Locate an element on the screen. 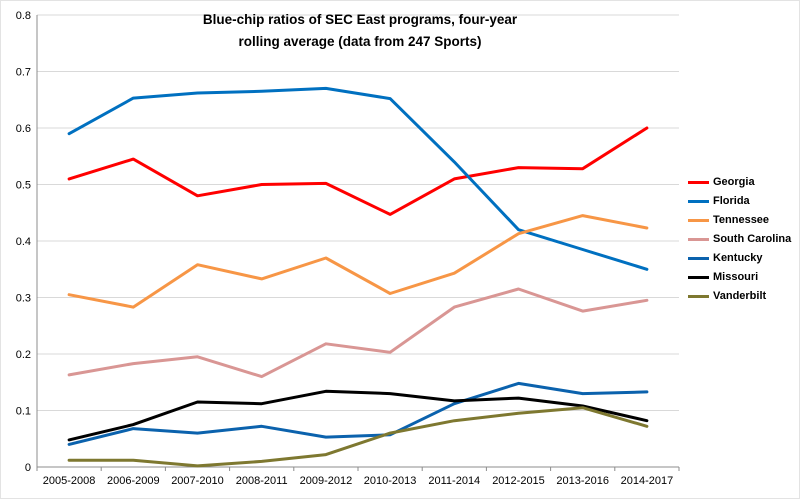  series-line-vanderbilt is located at coordinates (358, 437).